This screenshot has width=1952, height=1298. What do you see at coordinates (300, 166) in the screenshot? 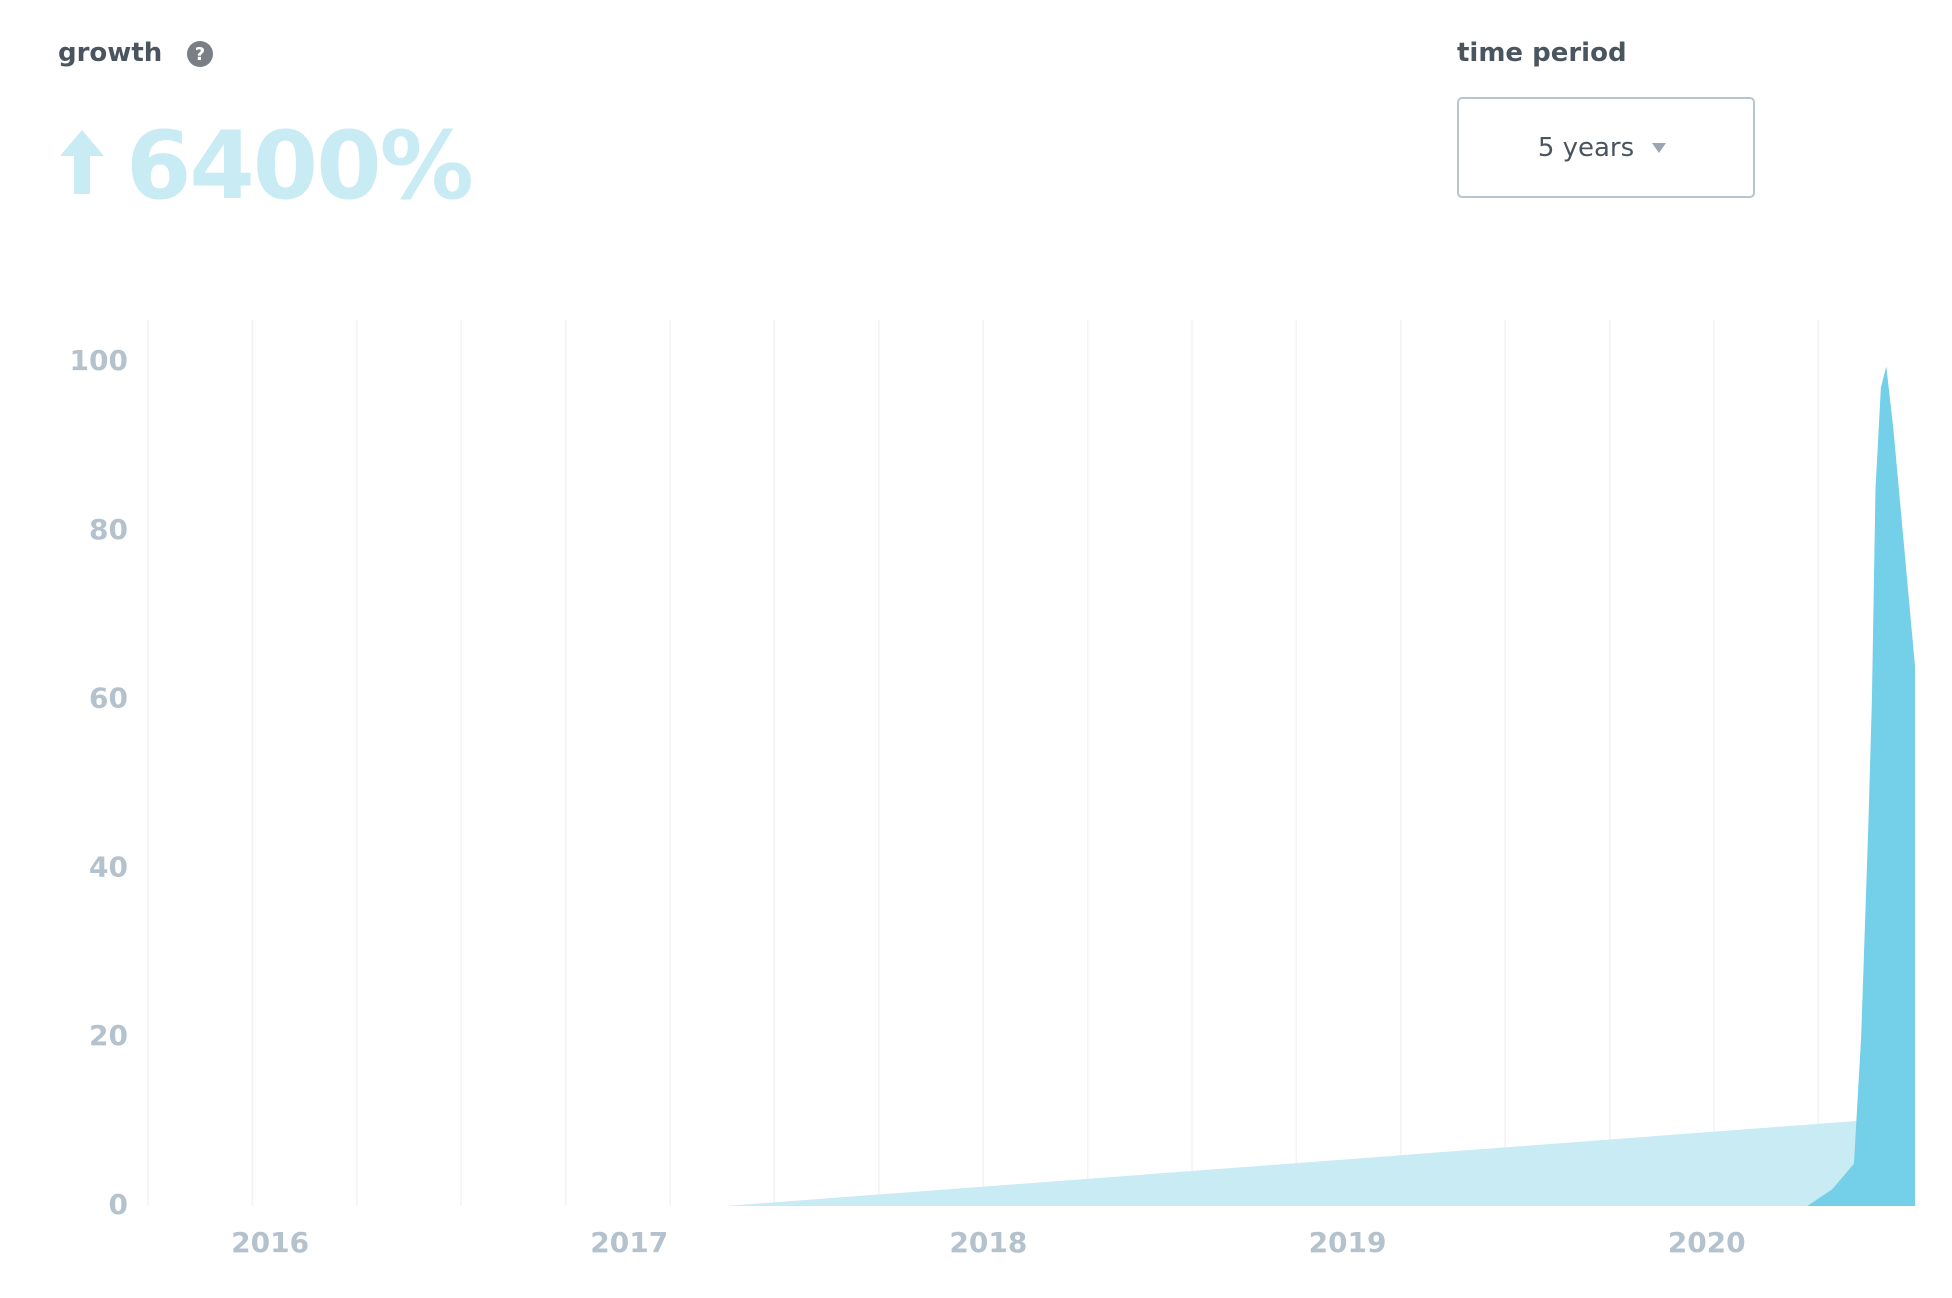
I see `growth-value: 6400%` at bounding box center [300, 166].